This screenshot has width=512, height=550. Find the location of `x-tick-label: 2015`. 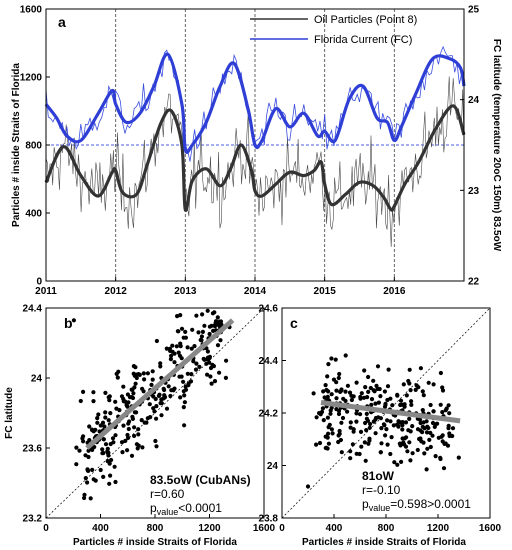

x-tick-label: 2015 is located at coordinates (325, 291).